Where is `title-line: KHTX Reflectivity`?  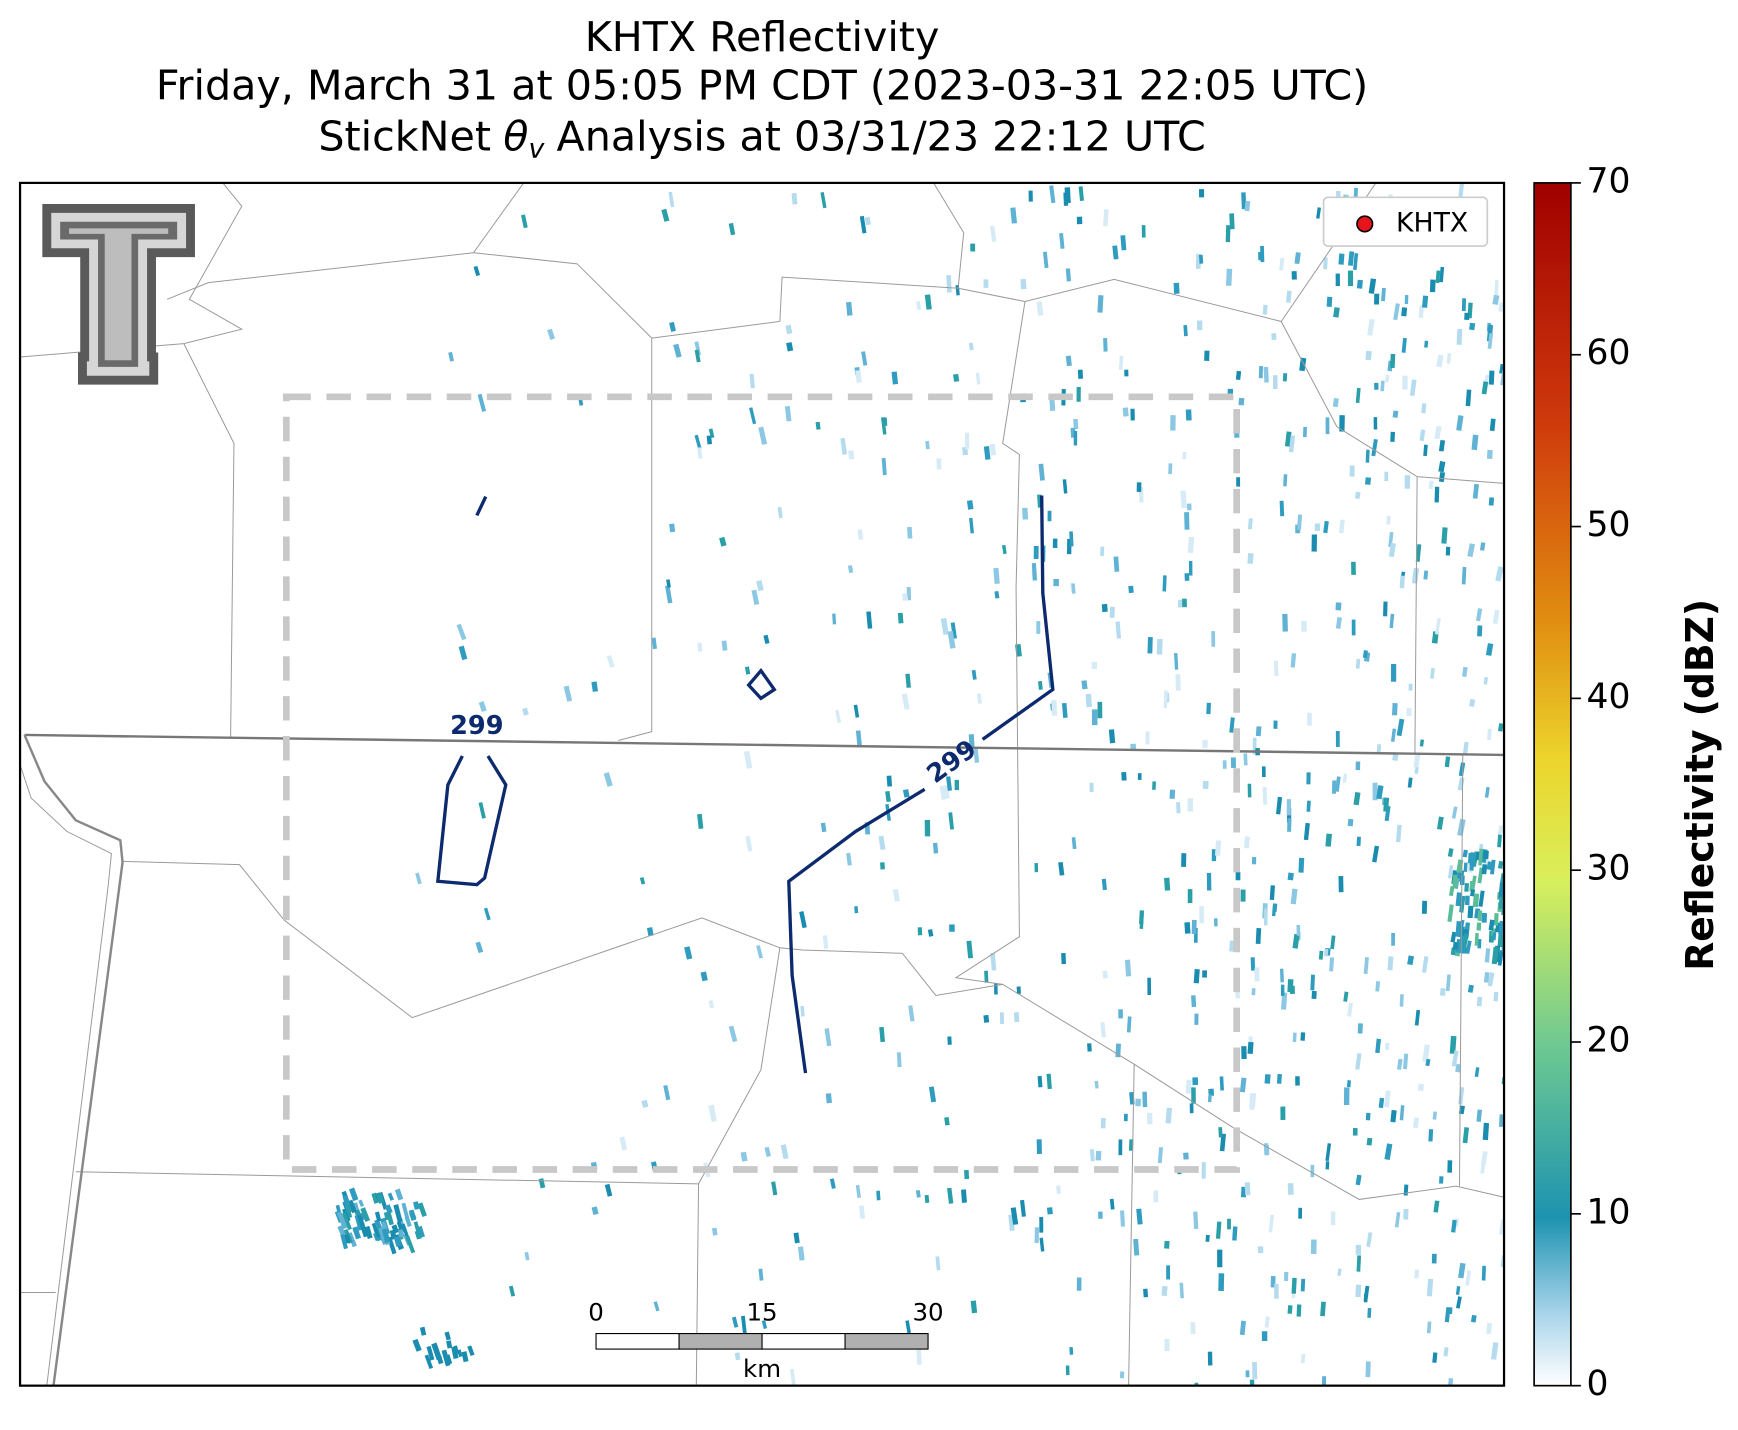 title-line: KHTX Reflectivity is located at coordinates (762, 37).